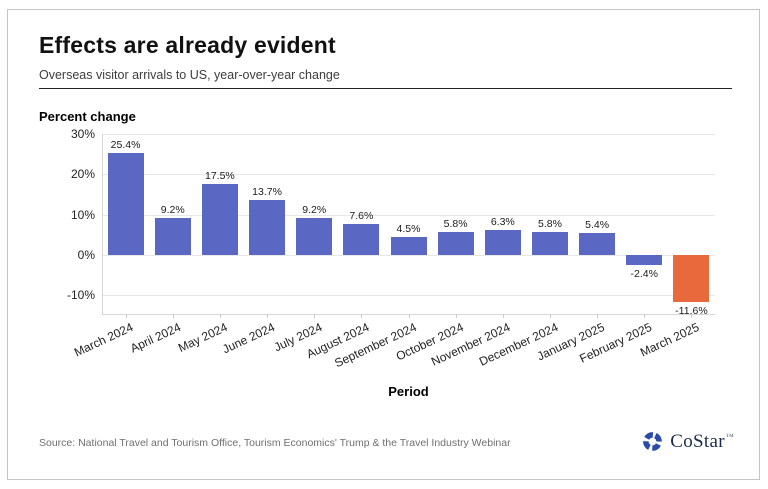 Image resolution: width=768 pixels, height=489 pixels. Describe the element at coordinates (155, 338) in the screenshot. I see `x-tick-label: April 2024` at that location.